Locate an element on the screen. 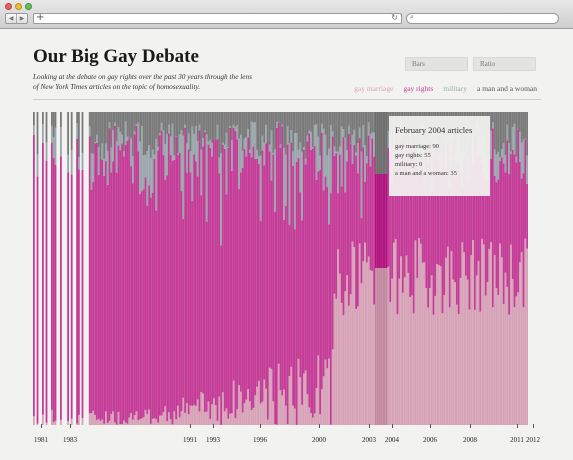 The width and height of the screenshot is (573, 460). add-tab-icon: + is located at coordinates (40, 17).